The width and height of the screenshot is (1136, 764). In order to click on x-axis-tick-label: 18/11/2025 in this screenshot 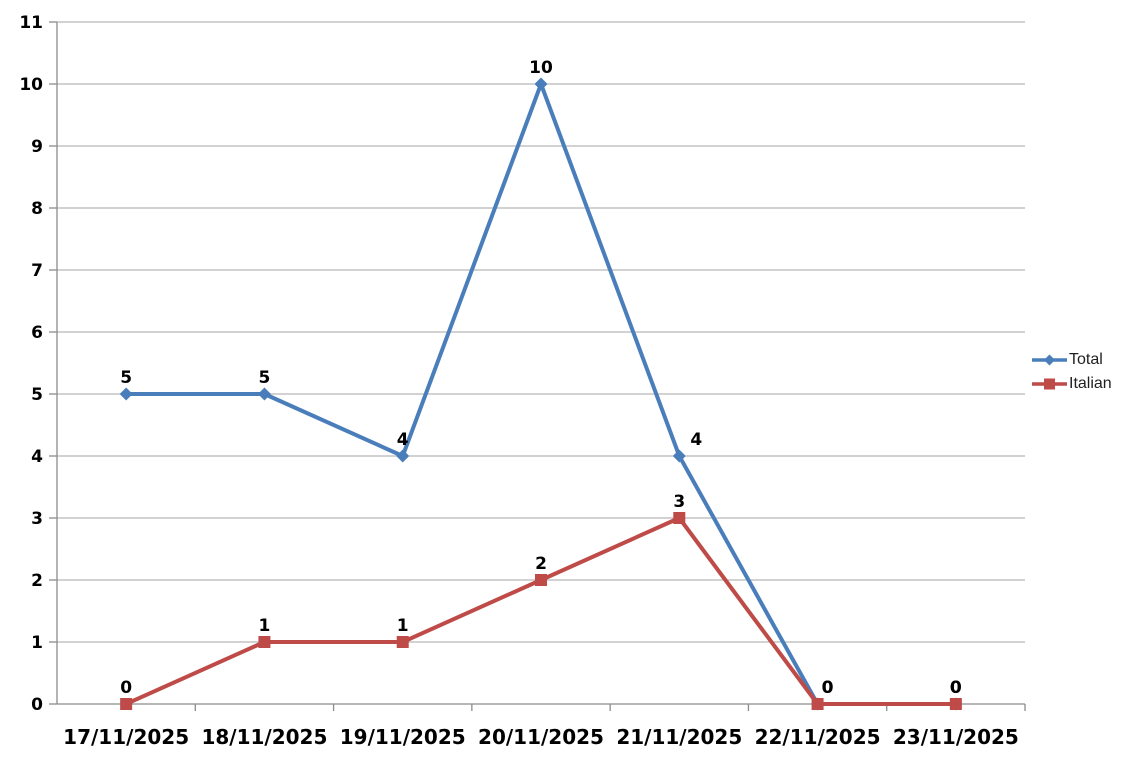, I will do `click(264, 737)`.